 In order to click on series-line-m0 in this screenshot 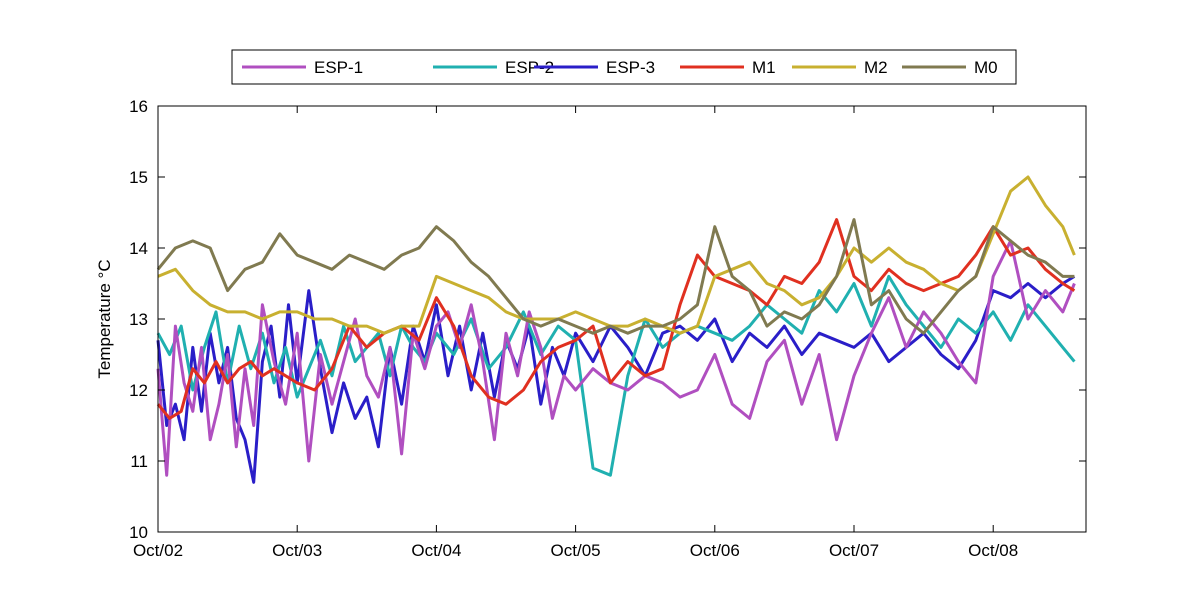, I will do `click(615, 276)`.